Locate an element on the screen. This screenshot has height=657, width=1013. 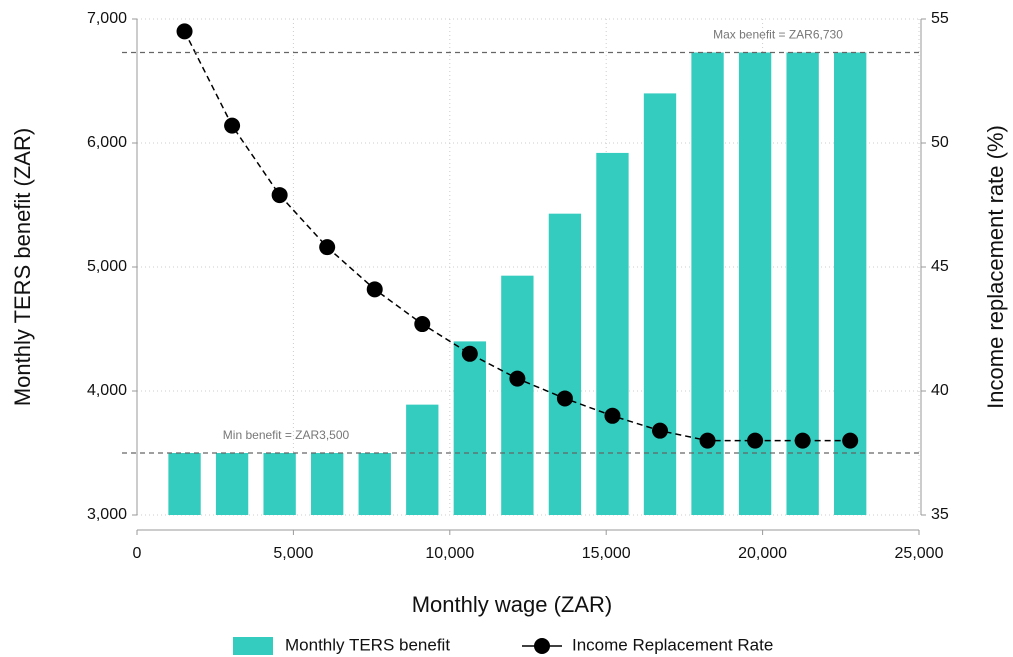
legend-marker is located at coordinates (542, 646).